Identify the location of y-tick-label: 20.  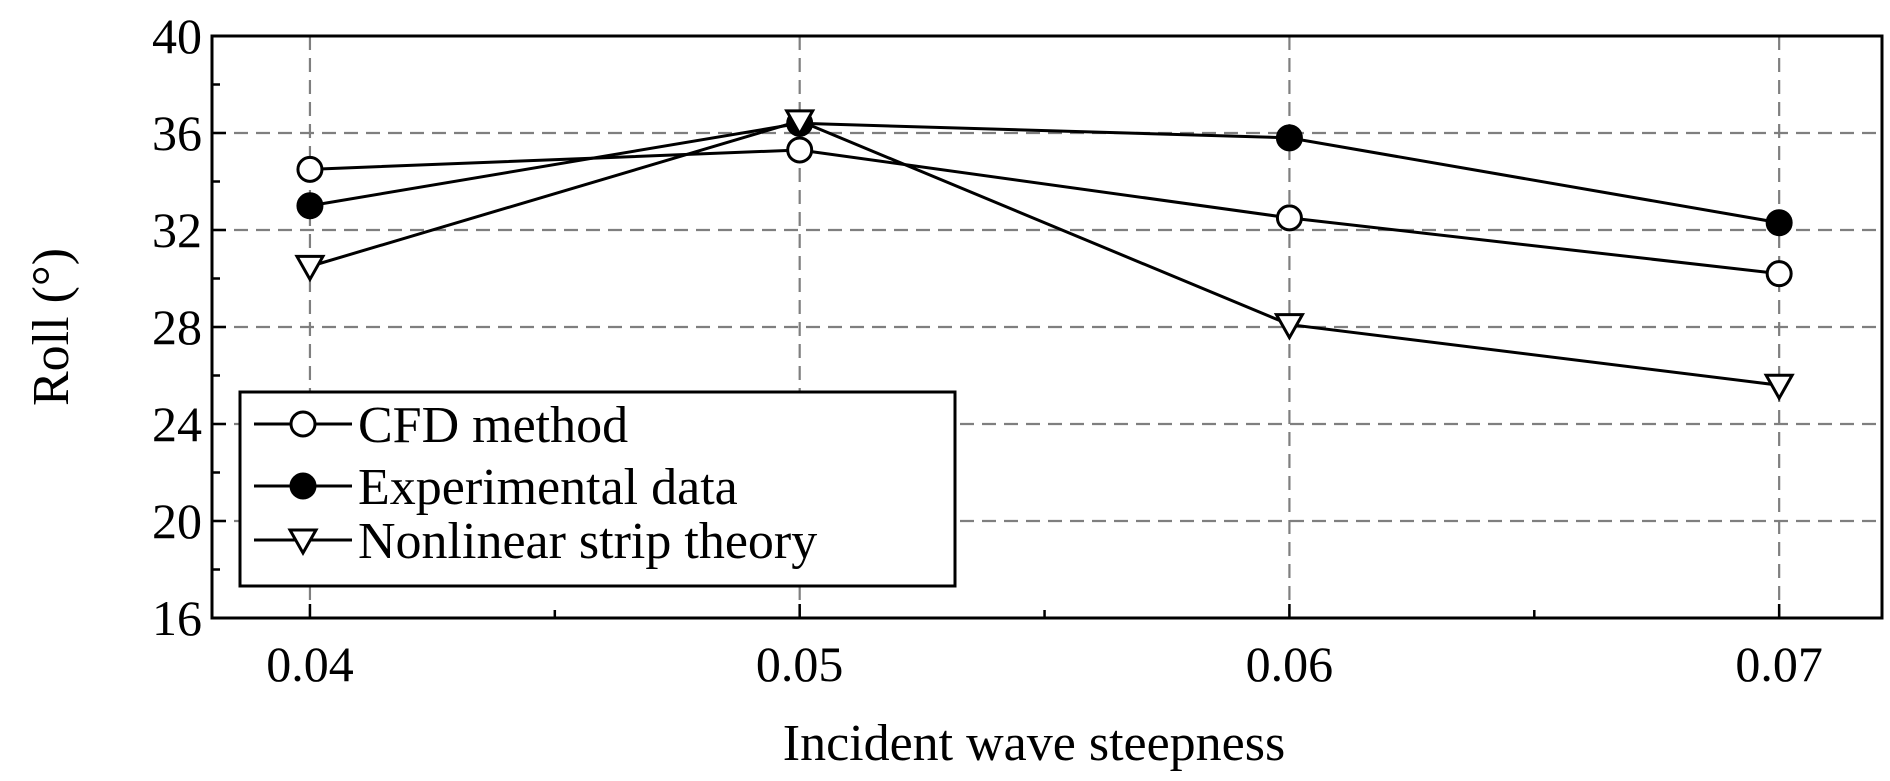
(177, 521).